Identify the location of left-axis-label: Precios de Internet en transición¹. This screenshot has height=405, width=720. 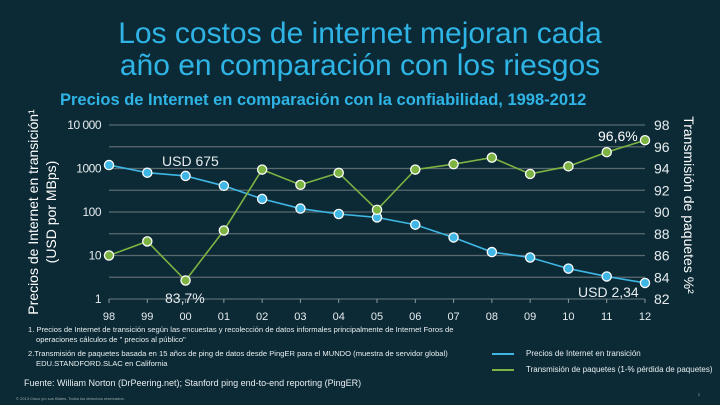
(33, 212).